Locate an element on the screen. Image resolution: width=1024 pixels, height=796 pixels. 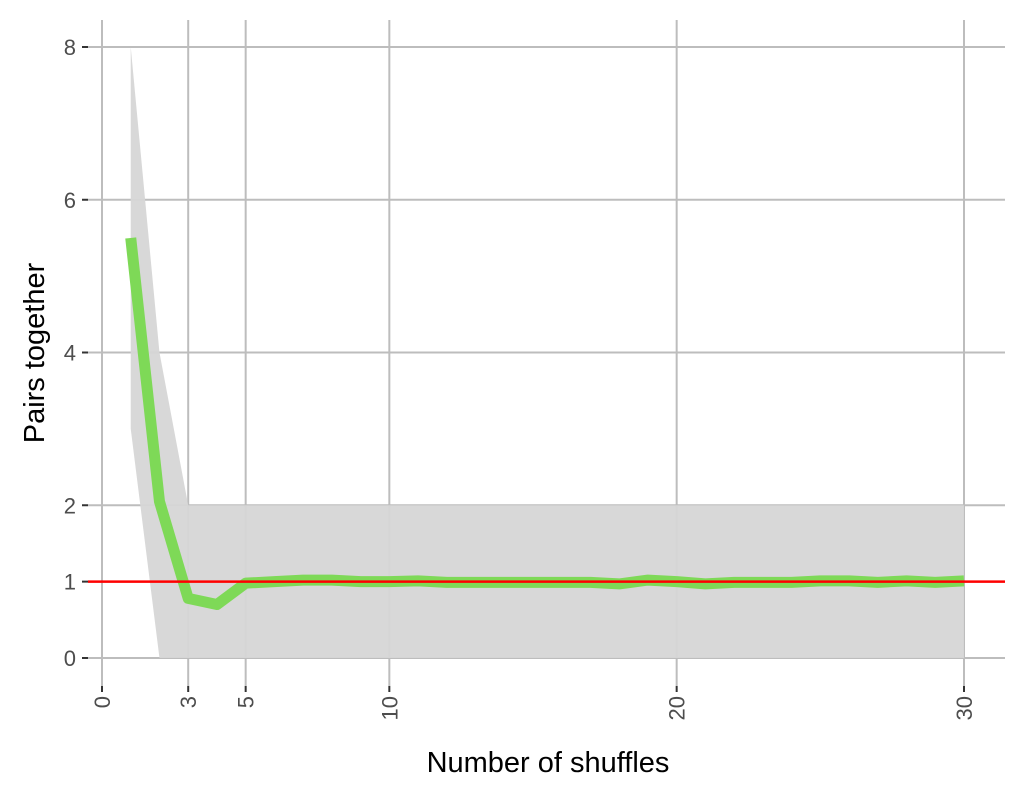
y-tick-label: 0 is located at coordinates (70, 658).